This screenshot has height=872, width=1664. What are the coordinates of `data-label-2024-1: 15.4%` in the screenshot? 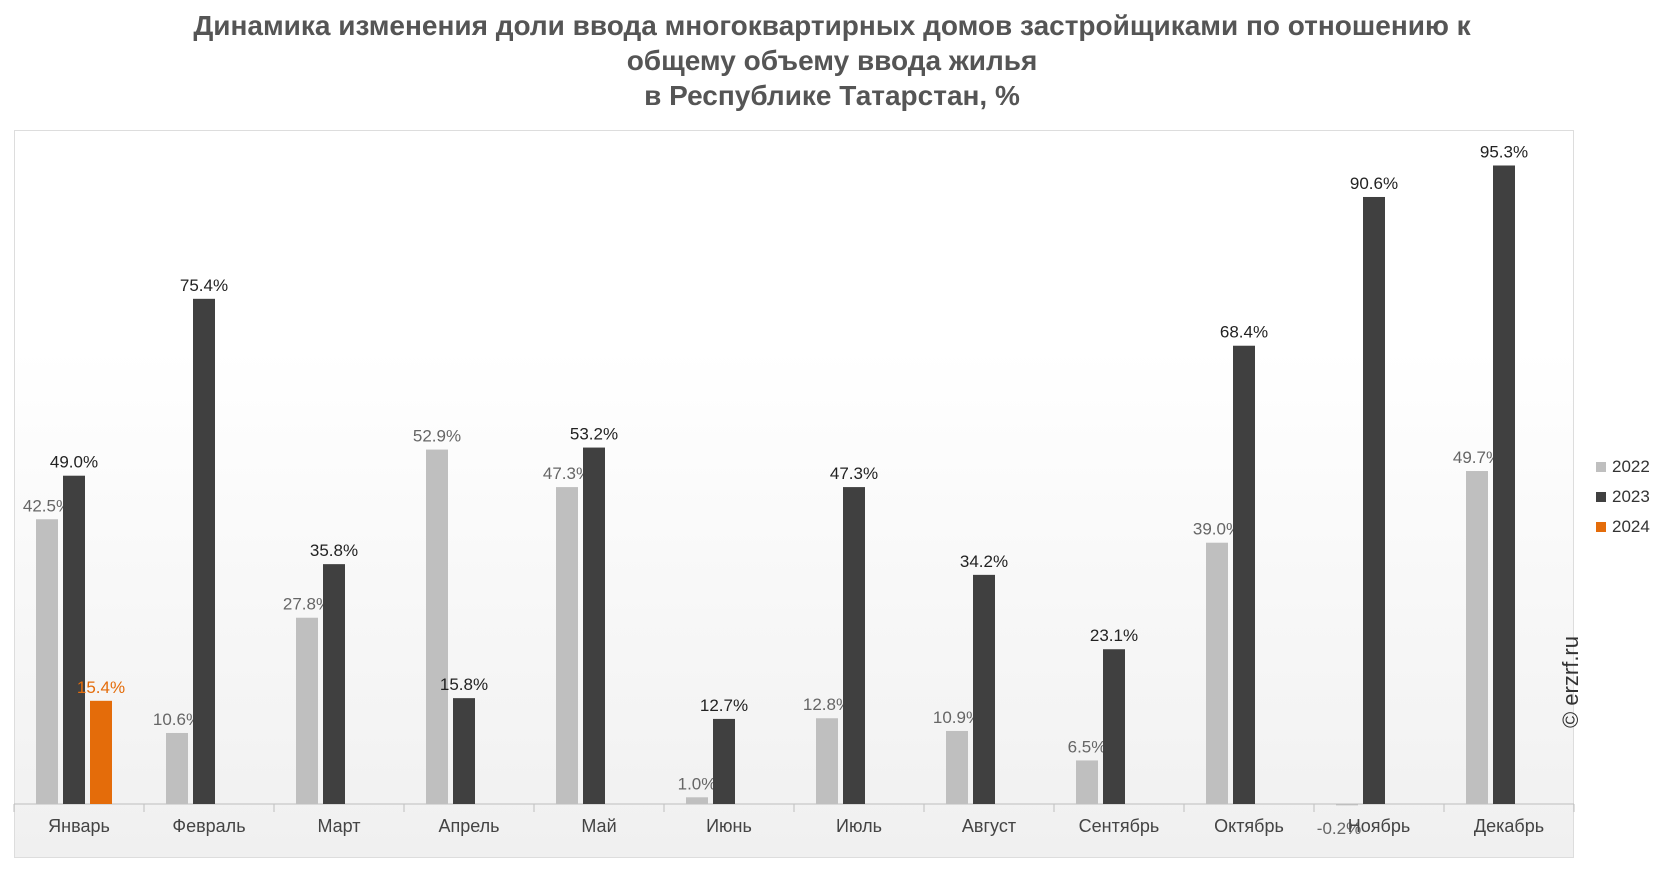 It's located at (101, 687).